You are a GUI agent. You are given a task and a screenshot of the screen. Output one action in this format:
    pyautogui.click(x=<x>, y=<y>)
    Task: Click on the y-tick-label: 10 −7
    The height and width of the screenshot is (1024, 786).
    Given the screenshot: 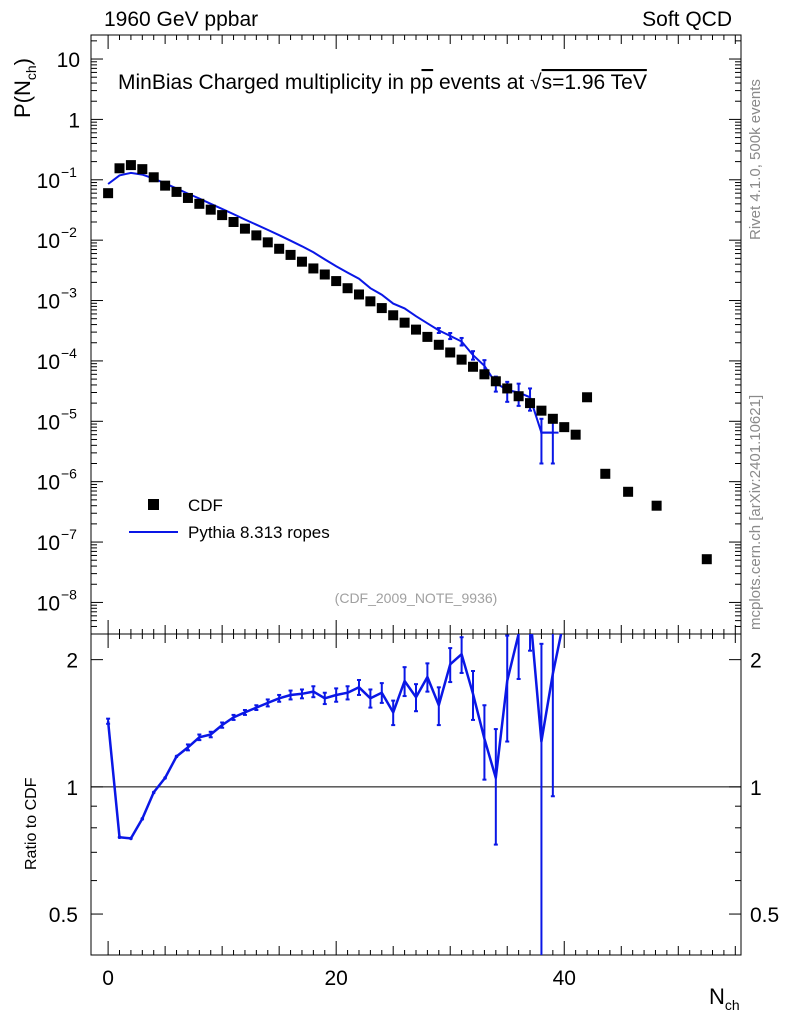 What is the action you would take?
    pyautogui.click(x=57, y=540)
    